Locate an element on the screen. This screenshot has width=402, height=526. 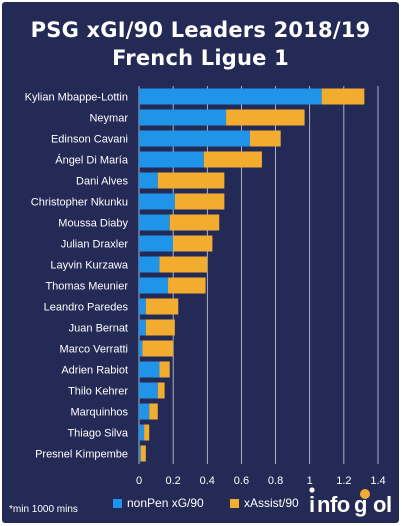
category-label: Dani Alves is located at coordinates (102, 182).